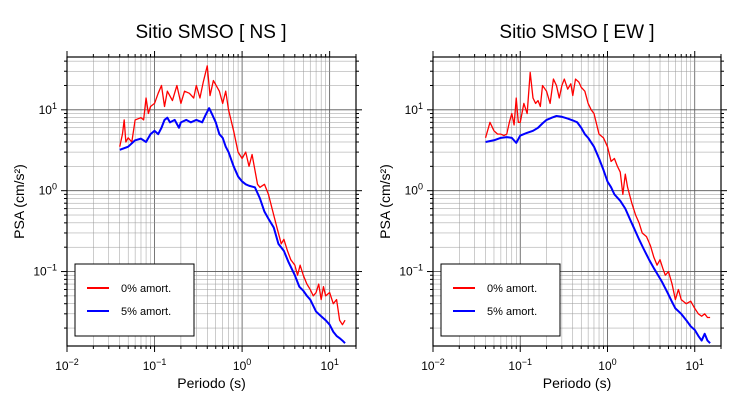 The image size is (730, 400). What do you see at coordinates (211, 32) in the screenshot?
I see `chart-title: Sitio SMSO [ NS ]` at bounding box center [211, 32].